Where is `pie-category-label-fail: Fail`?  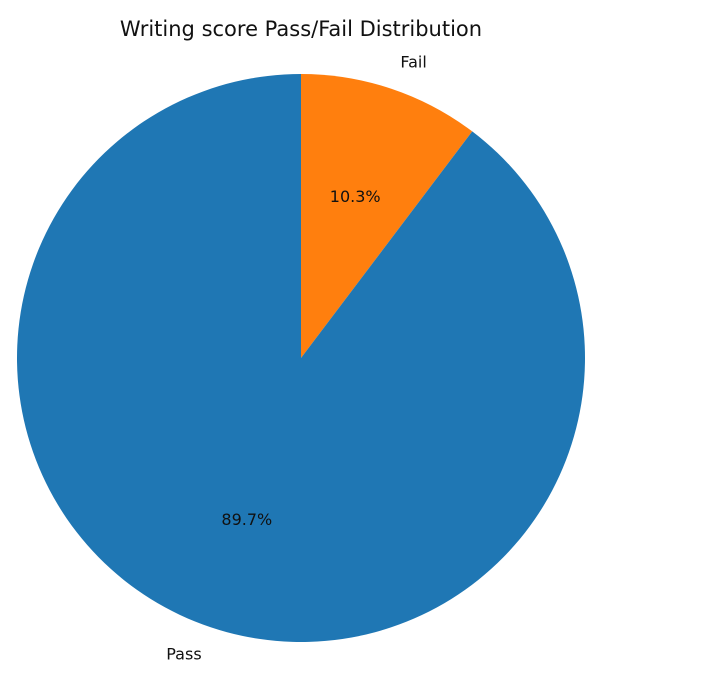 pie-category-label-fail: Fail is located at coordinates (413, 61).